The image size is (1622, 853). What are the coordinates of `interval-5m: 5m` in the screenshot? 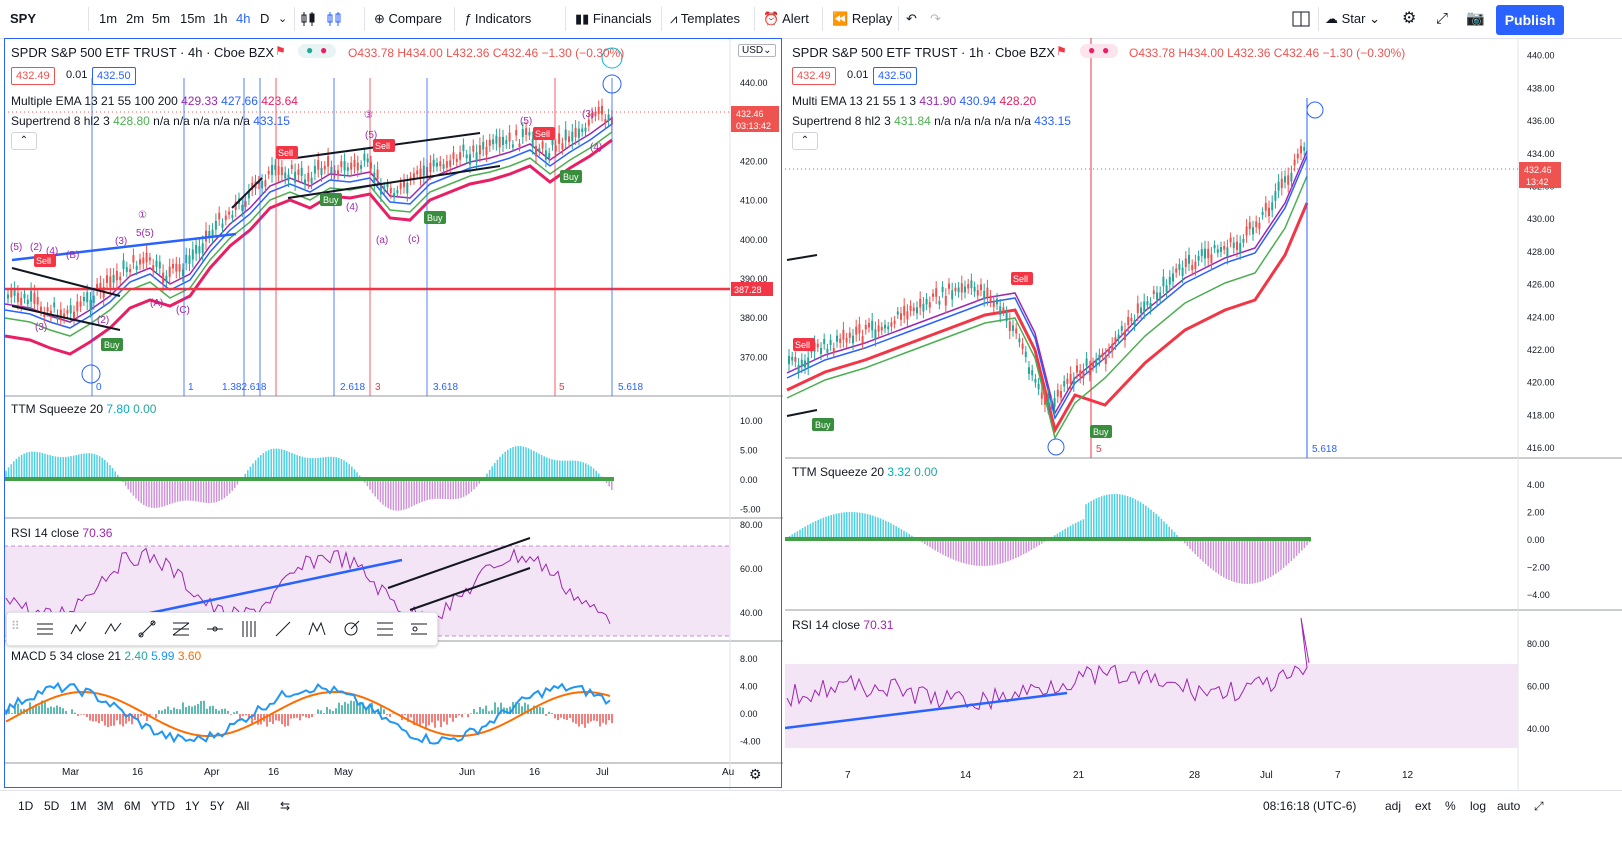 It's located at (161, 18).